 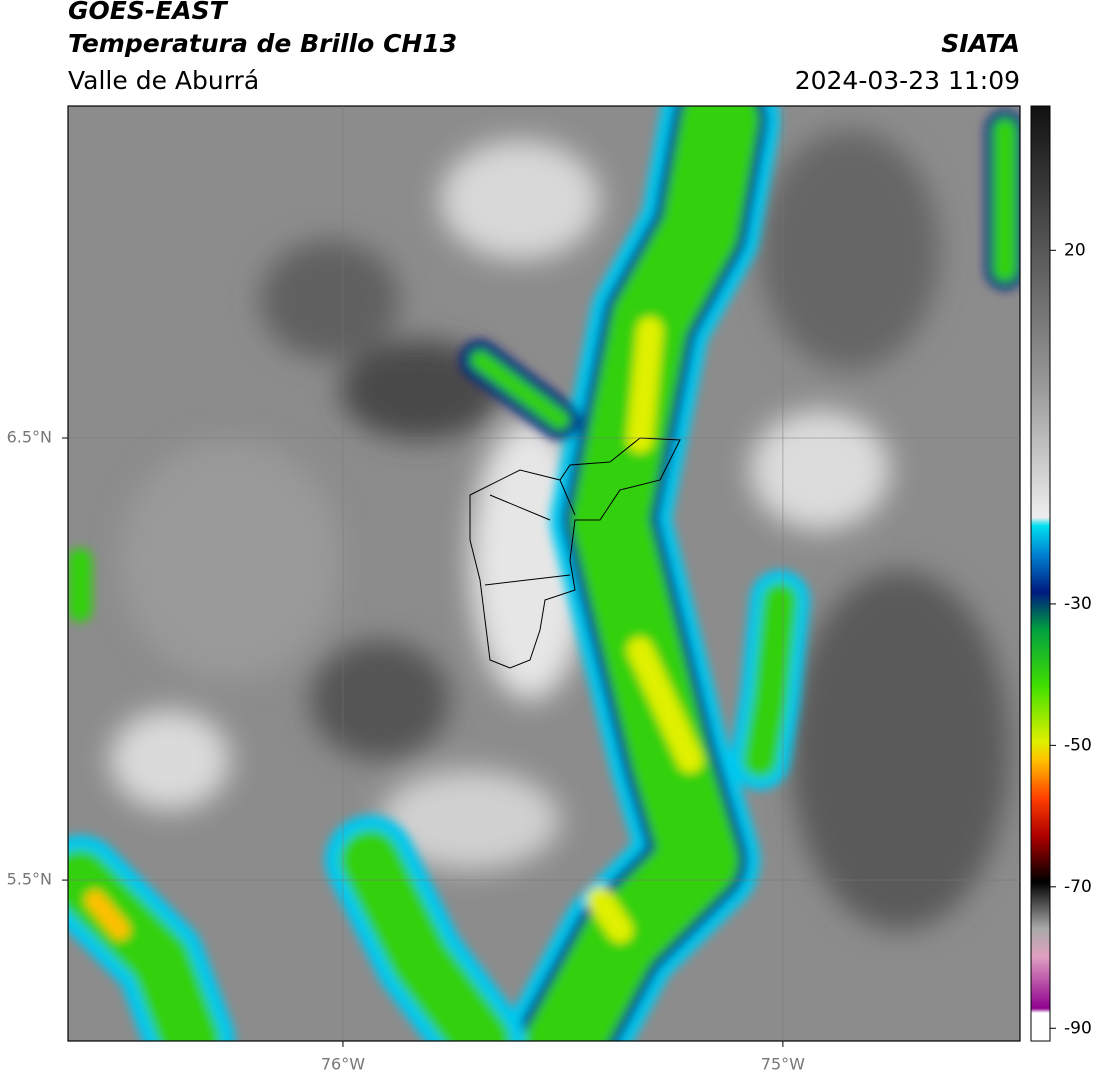 What do you see at coordinates (783, 1064) in the screenshot?
I see `x-tick-label: 75°W` at bounding box center [783, 1064].